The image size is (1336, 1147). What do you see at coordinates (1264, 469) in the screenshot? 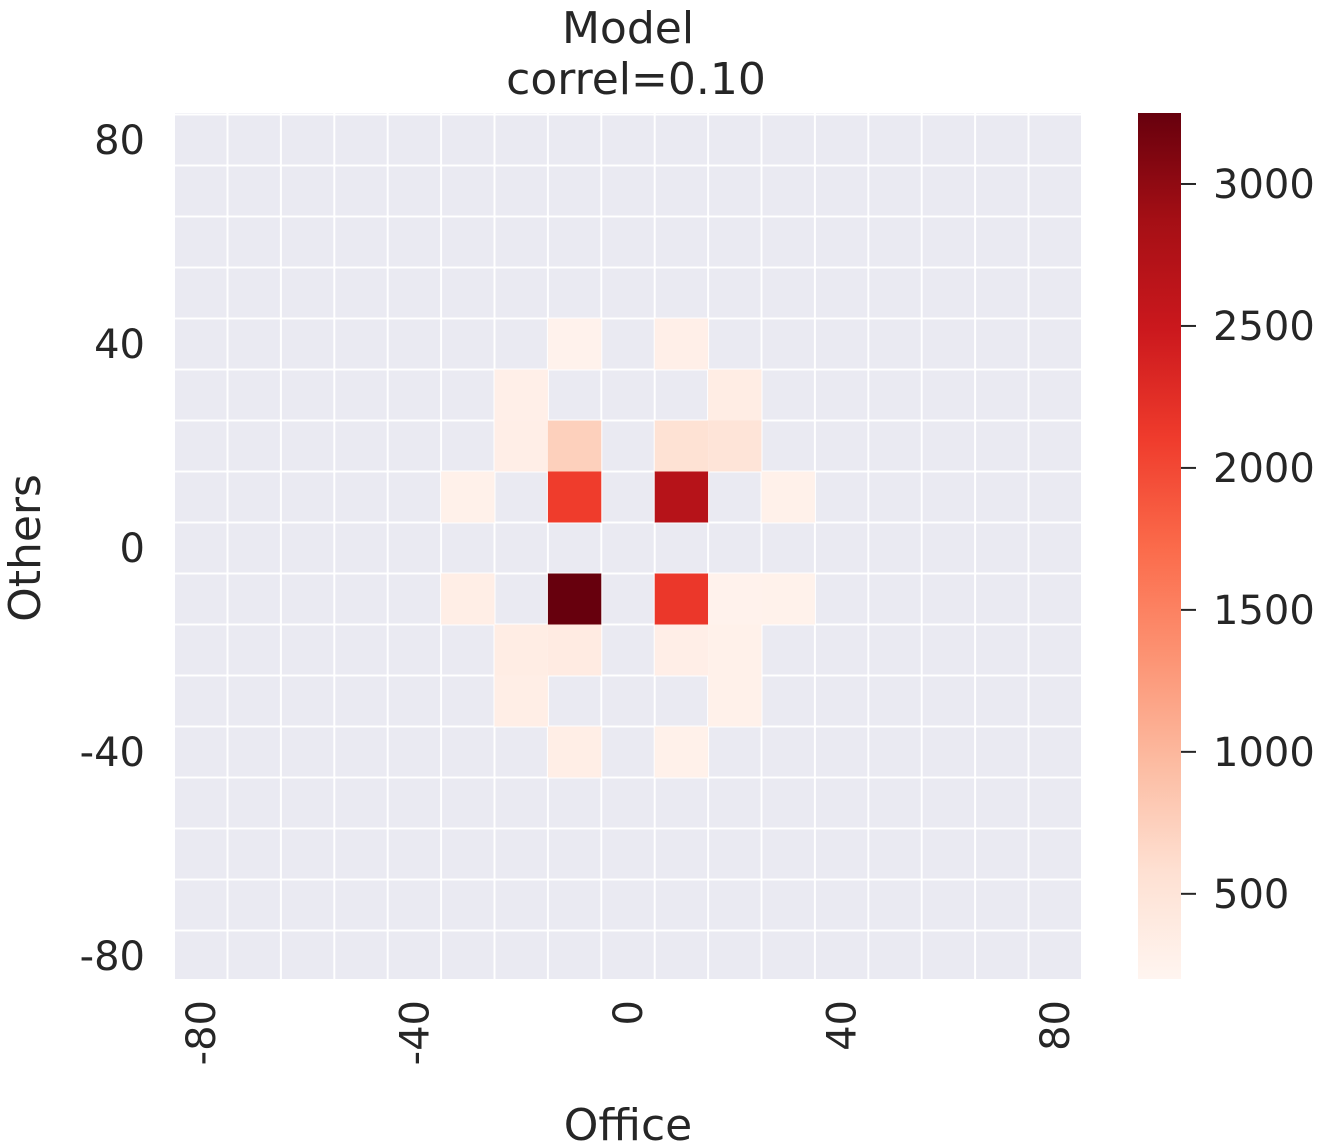
I see `colorbar-tick-label: 2000` at bounding box center [1264, 469].